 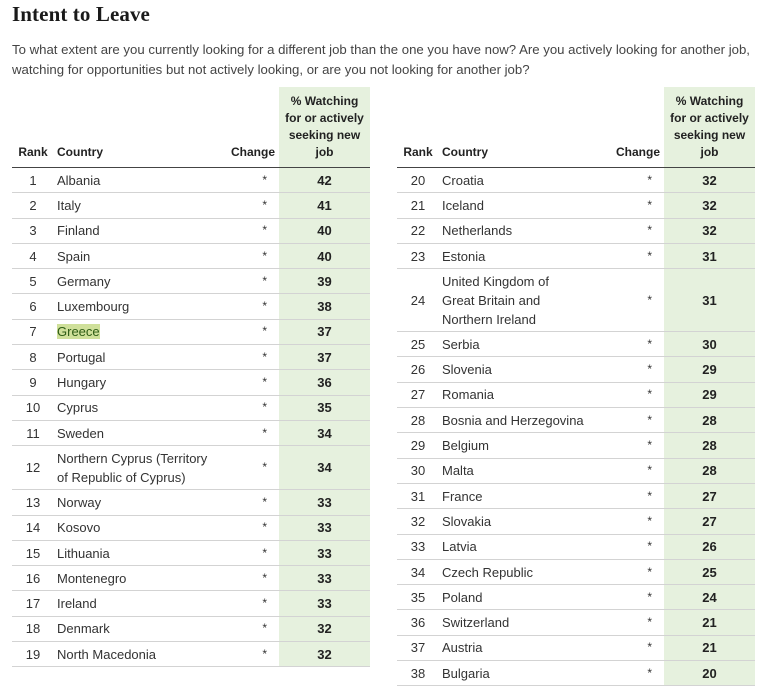 What do you see at coordinates (466, 673) in the screenshot?
I see `country-name: Bulgaria` at bounding box center [466, 673].